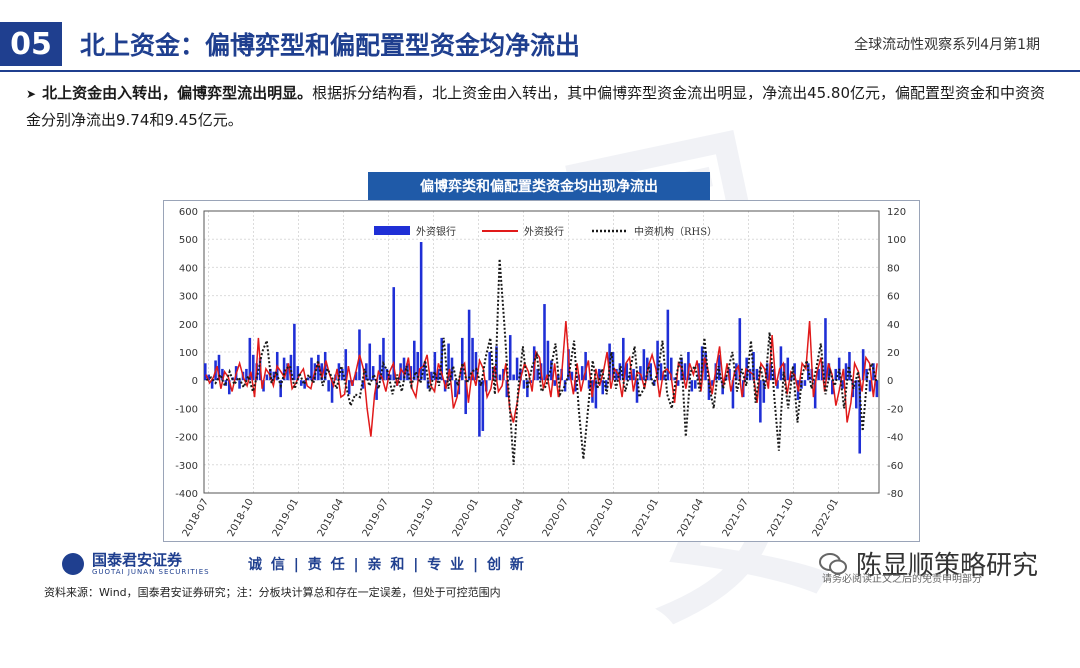 The height and width of the screenshot is (668, 1080). I want to click on x-tick-label: 2020-07, so click(556, 518).